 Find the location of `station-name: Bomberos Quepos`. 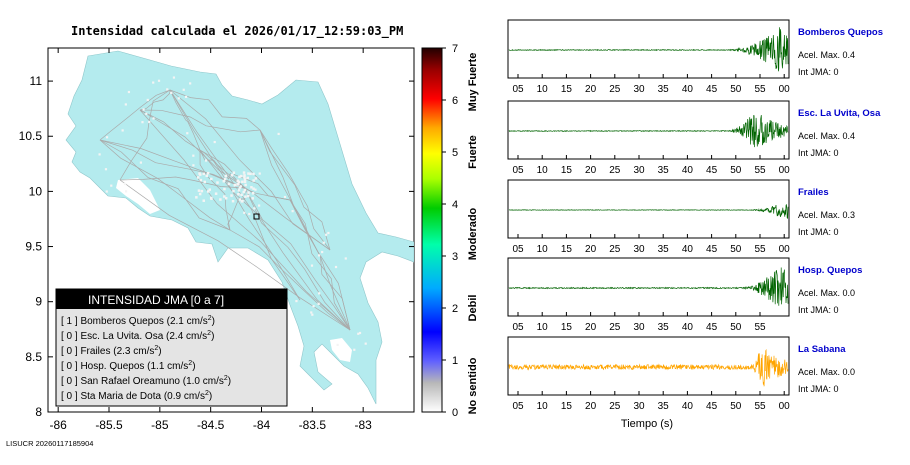

station-name: Bomberos Quepos is located at coordinates (840, 32).